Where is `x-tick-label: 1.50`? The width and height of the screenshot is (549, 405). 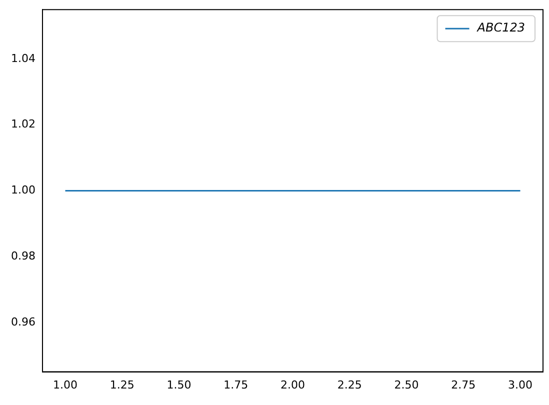 x-tick-label: 1.50 is located at coordinates (179, 385).